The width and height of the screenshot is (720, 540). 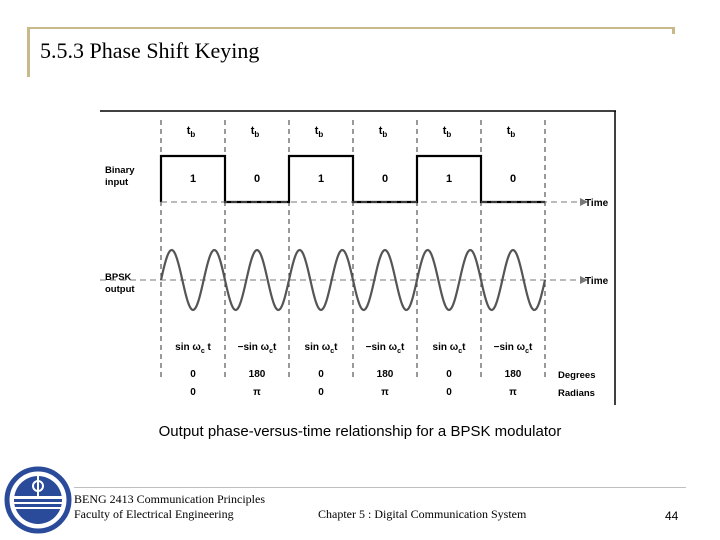 I want to click on binary-input-label: Binary, so click(x=120, y=170).